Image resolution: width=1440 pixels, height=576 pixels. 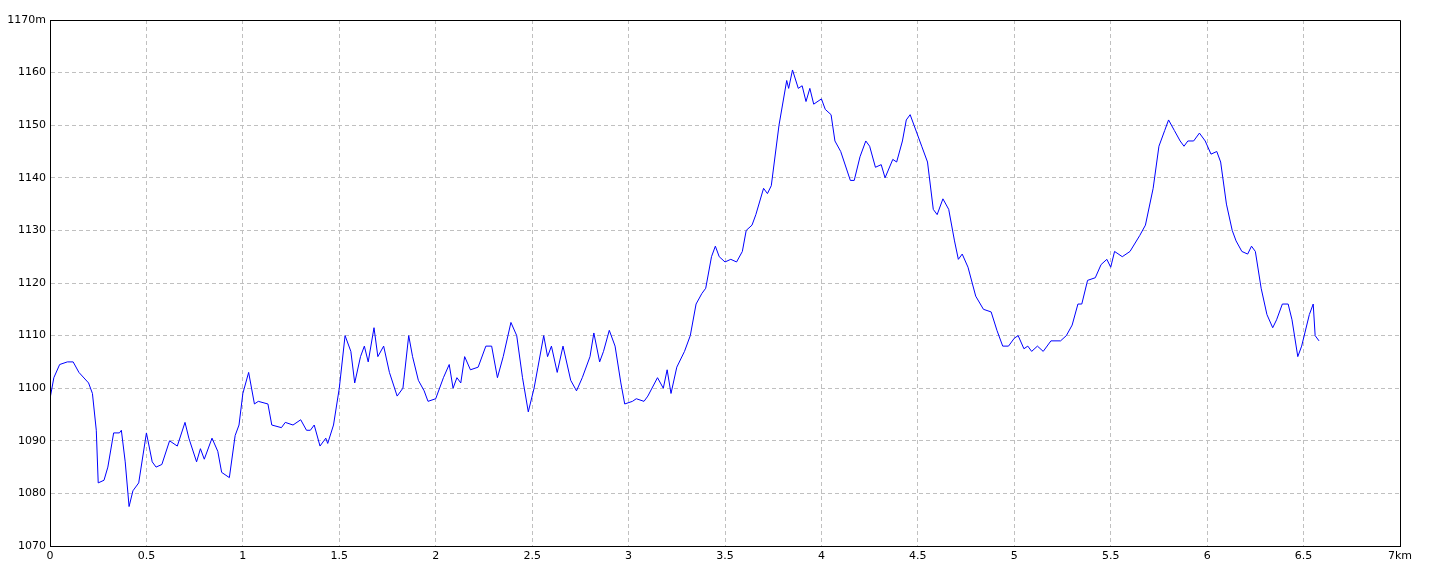 What do you see at coordinates (821, 556) in the screenshot?
I see `x-tick-label: 4` at bounding box center [821, 556].